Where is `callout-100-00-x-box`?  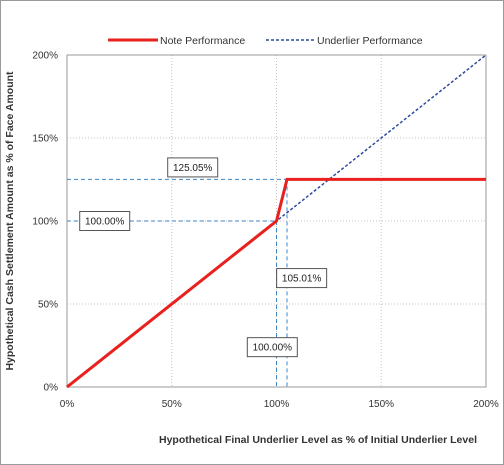
callout-100-00-x-box is located at coordinates (272, 347).